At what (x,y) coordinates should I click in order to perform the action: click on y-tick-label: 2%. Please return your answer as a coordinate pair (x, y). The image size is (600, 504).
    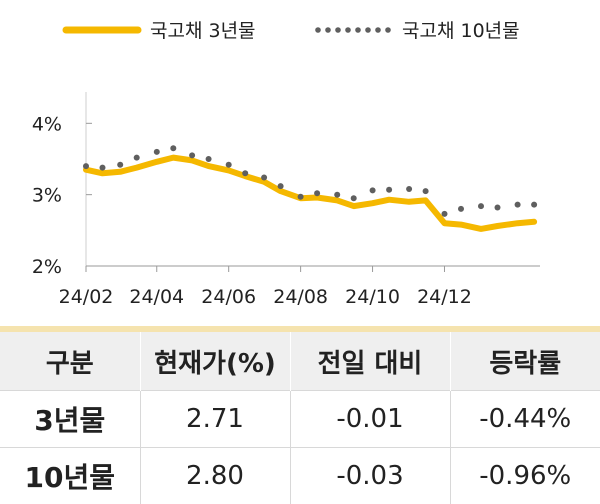
    Looking at the image, I should click on (47, 267).